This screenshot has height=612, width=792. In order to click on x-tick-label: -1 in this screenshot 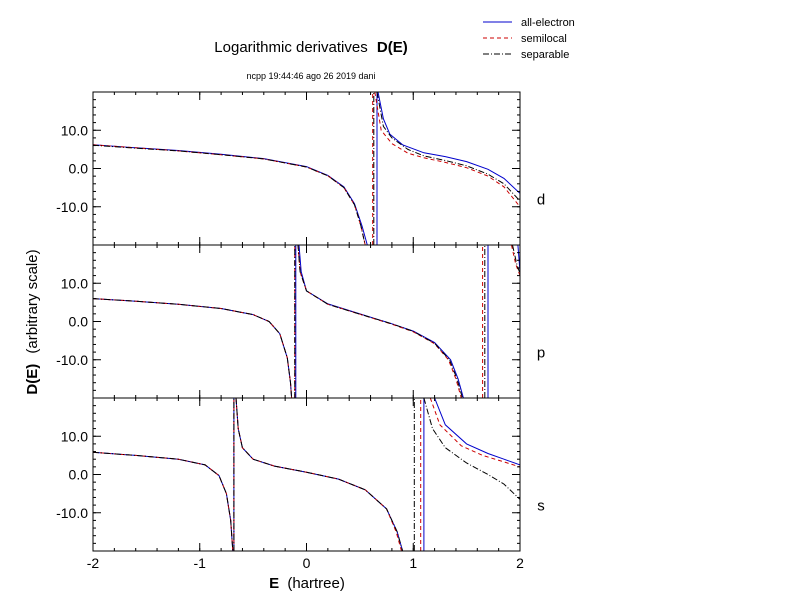, I will do `click(200, 563)`.